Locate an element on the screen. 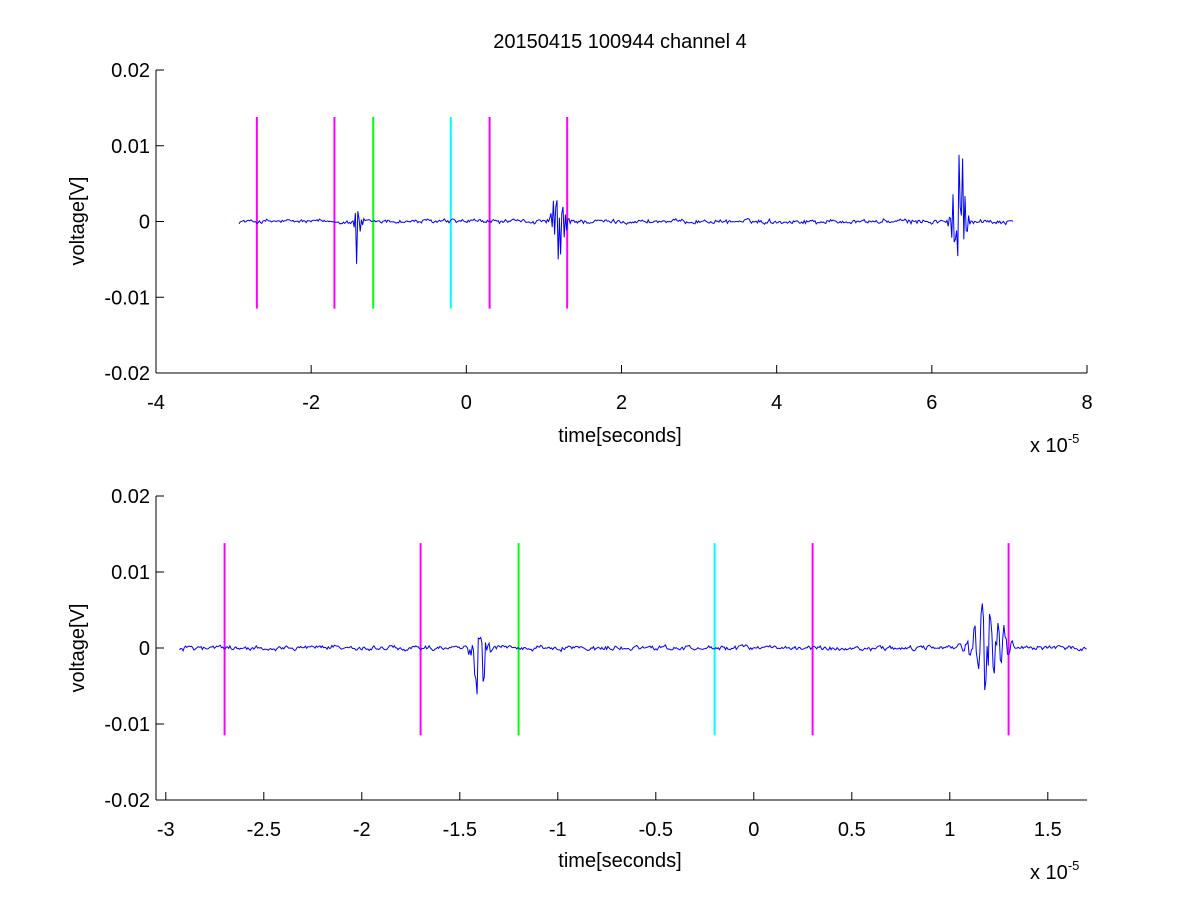  x-tick-label: 4 is located at coordinates (776, 403).